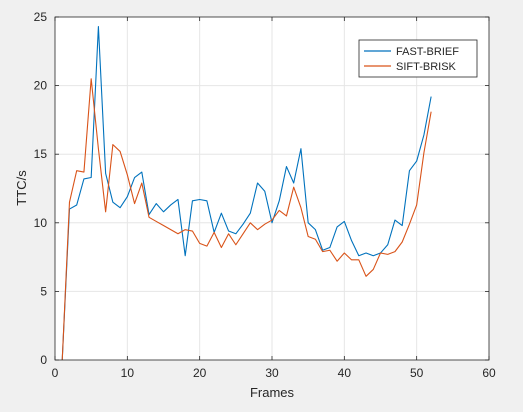 The width and height of the screenshot is (523, 412). Describe the element at coordinates (200, 373) in the screenshot. I see `x-tick-label: 20` at that location.